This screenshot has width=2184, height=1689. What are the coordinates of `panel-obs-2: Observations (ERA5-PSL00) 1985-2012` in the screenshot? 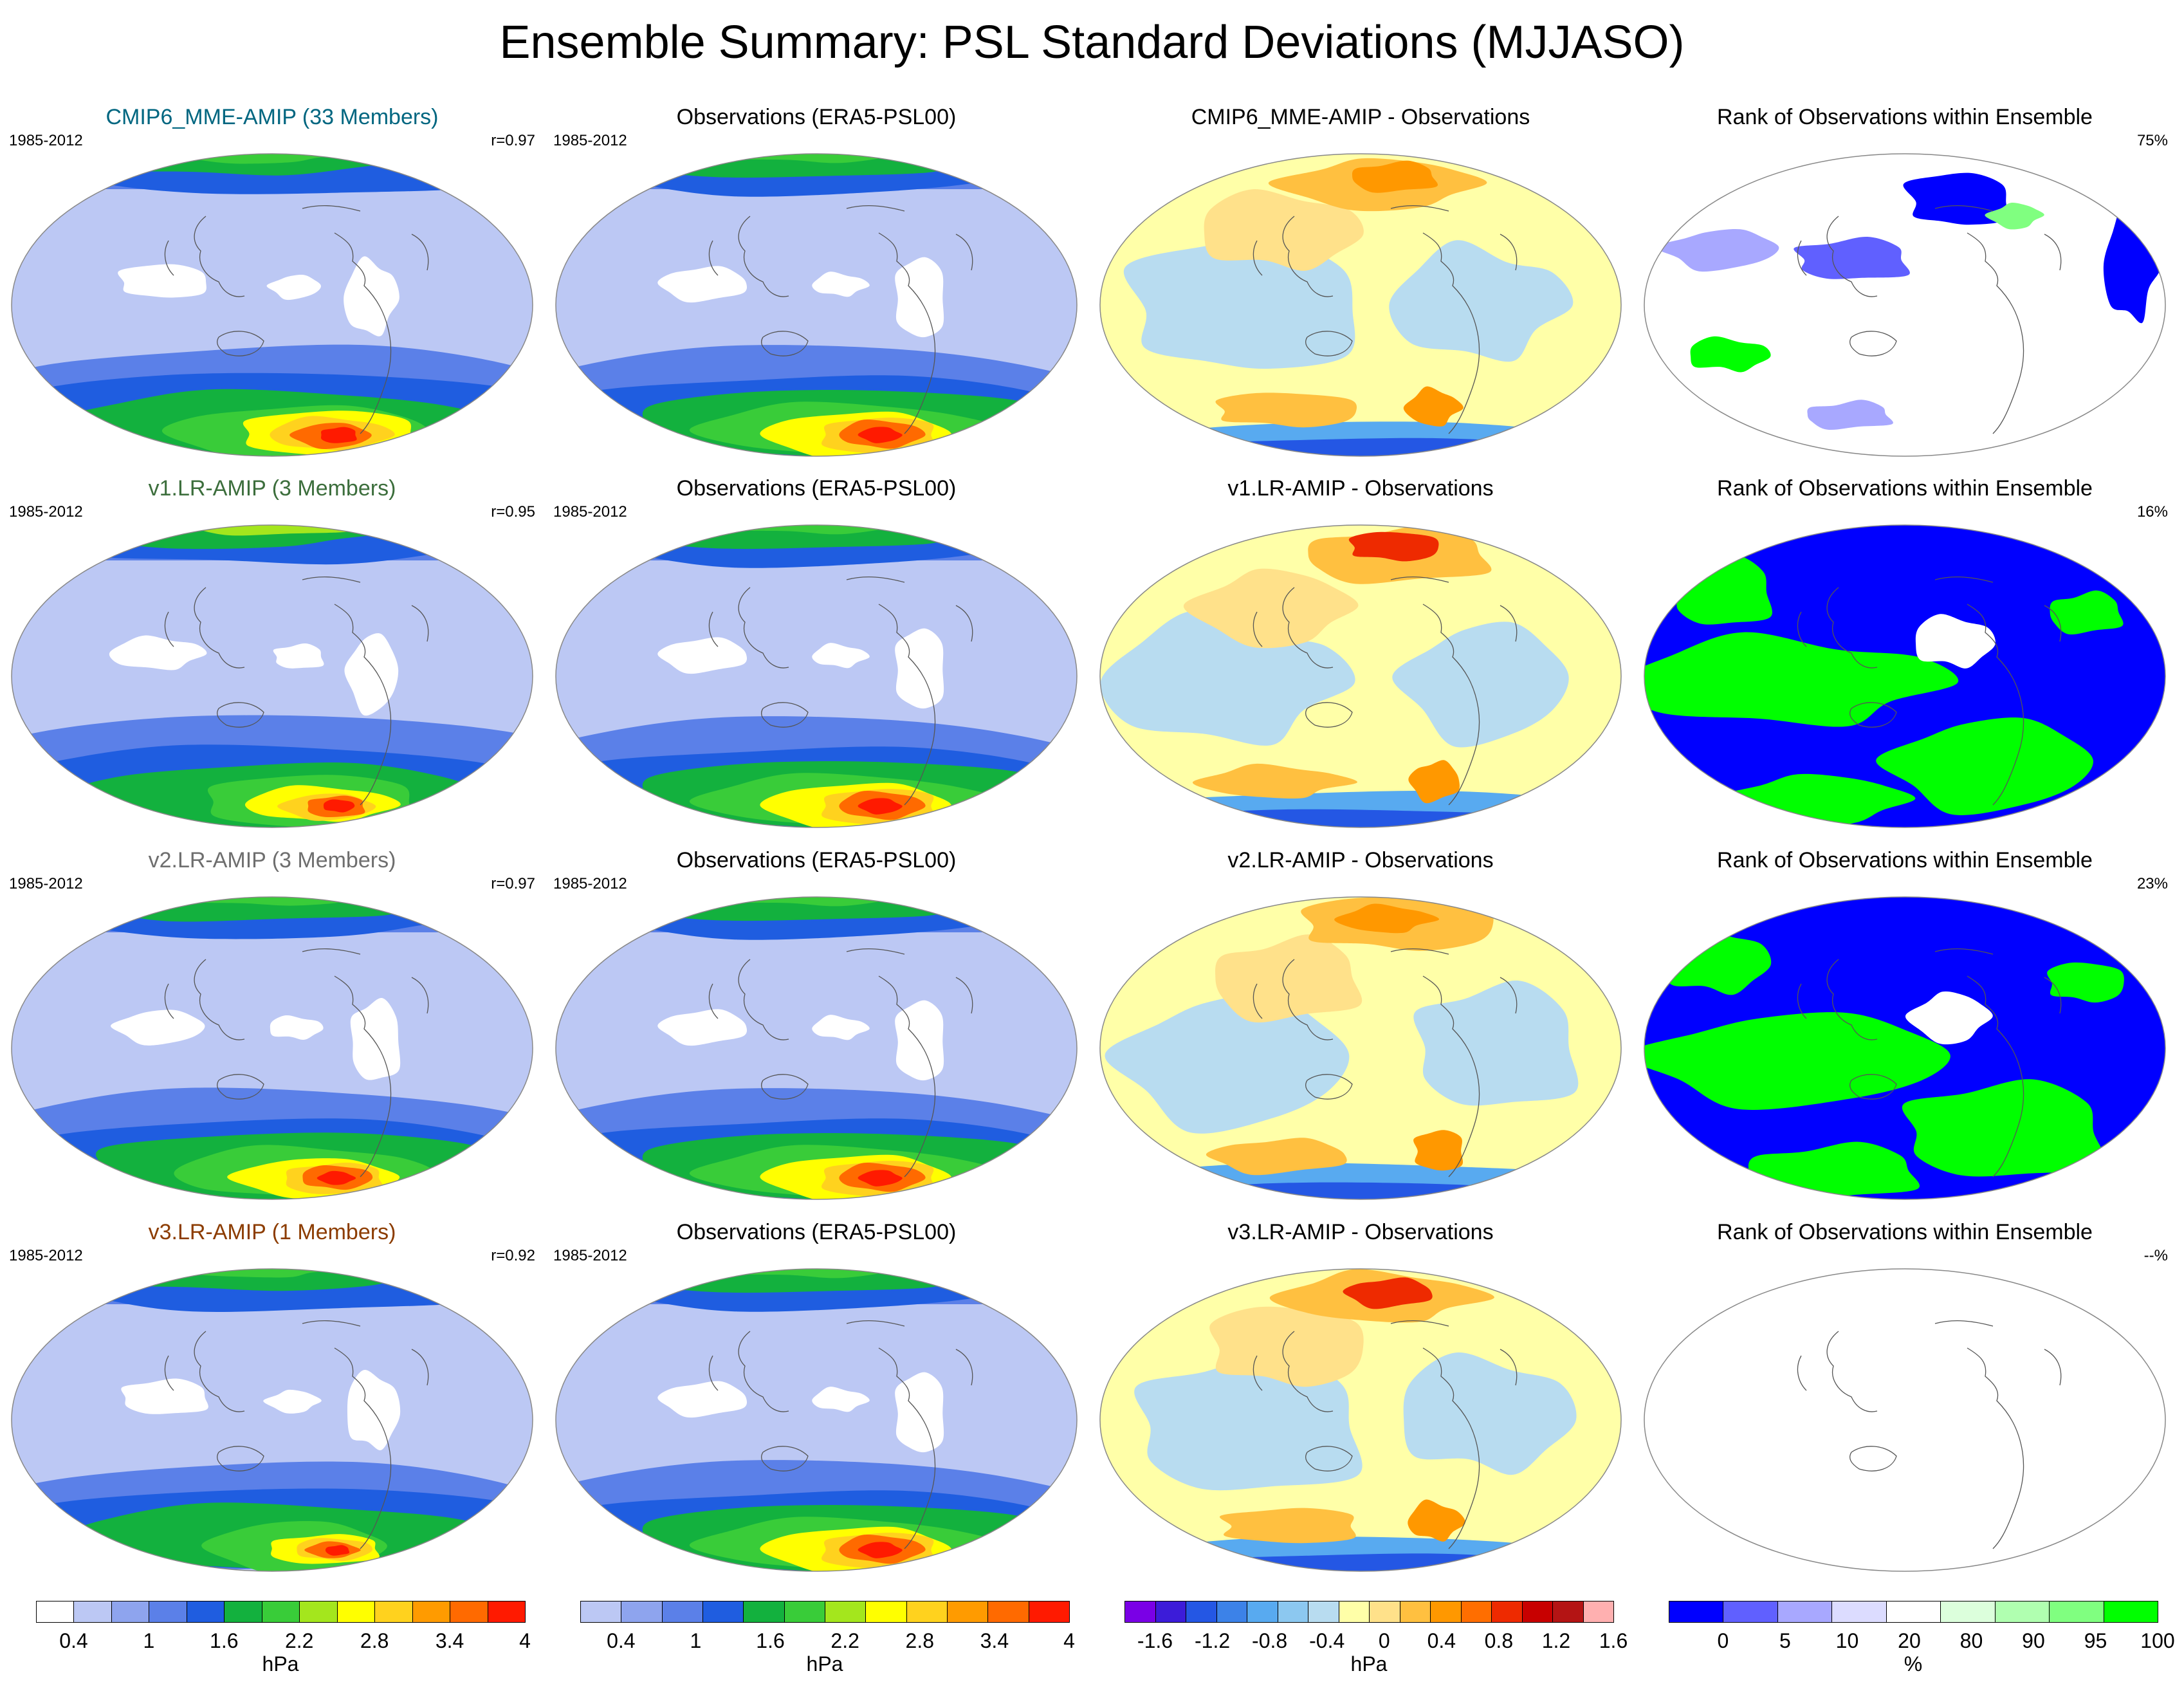 It's located at (816, 657).